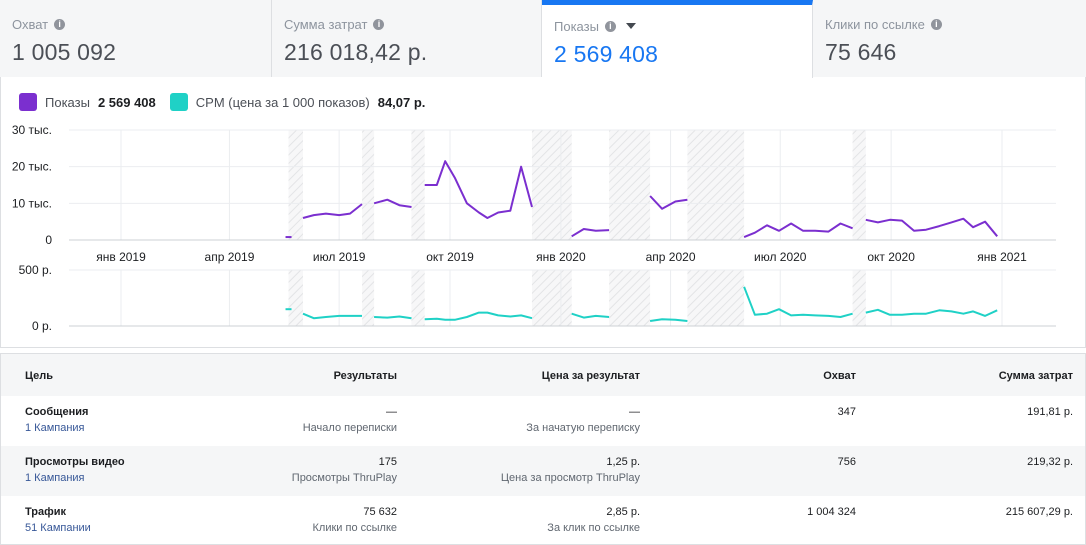  Describe the element at coordinates (450, 257) in the screenshot. I see `x-tick-label: окт 2019` at that location.